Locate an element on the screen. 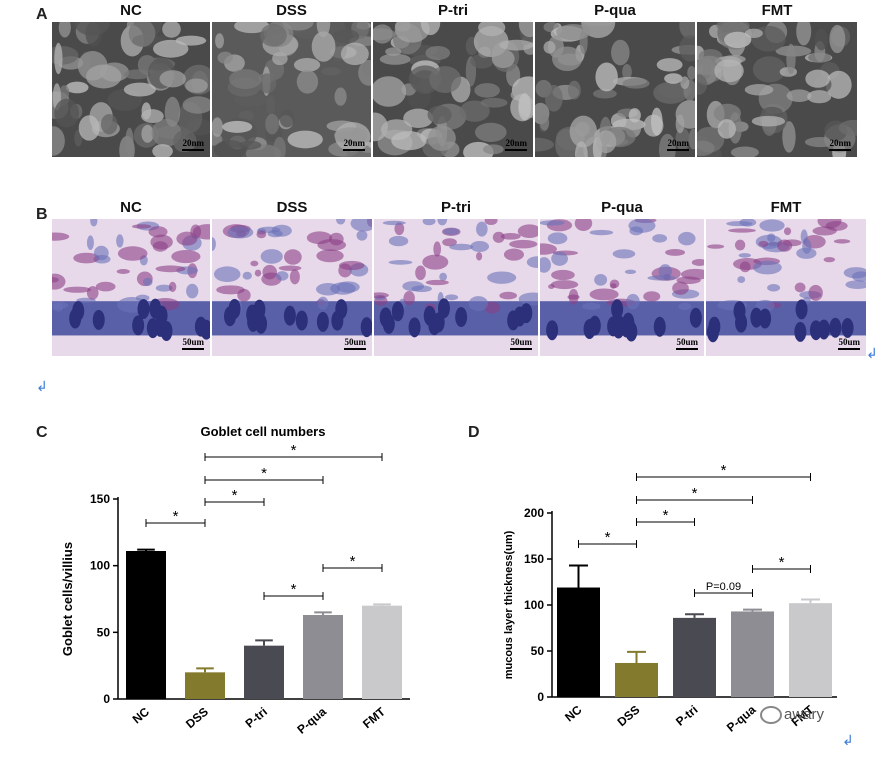 The width and height of the screenshot is (894, 760). y-tick-label: 200 is located at coordinates (534, 513).